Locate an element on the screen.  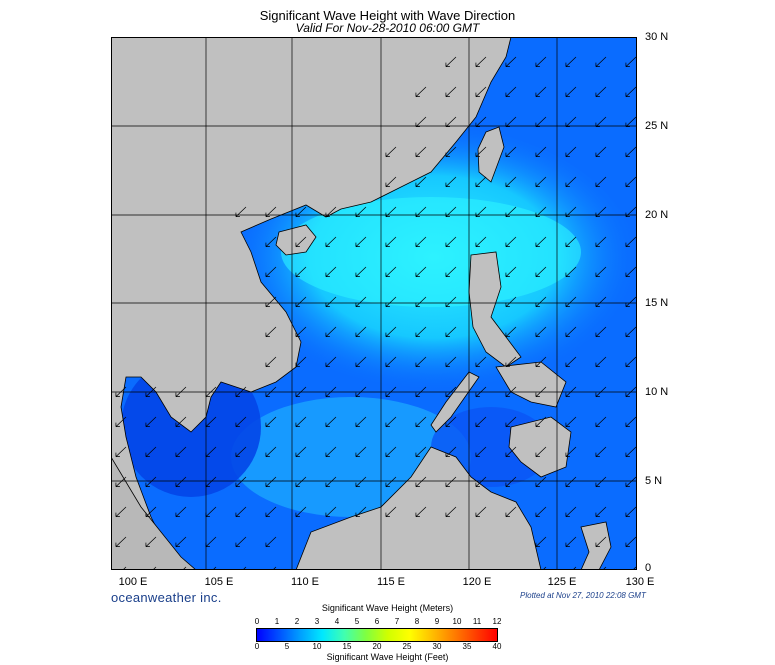
hainan-island is located at coordinates (296, 240).